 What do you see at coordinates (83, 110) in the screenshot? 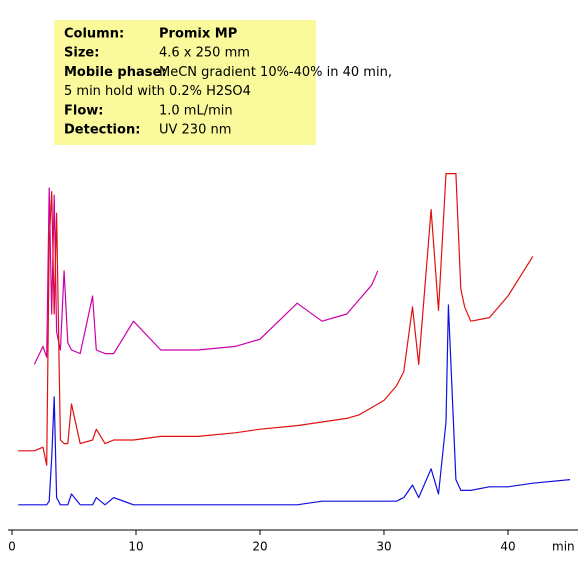
I see `info-label: Flow:` at bounding box center [83, 110].